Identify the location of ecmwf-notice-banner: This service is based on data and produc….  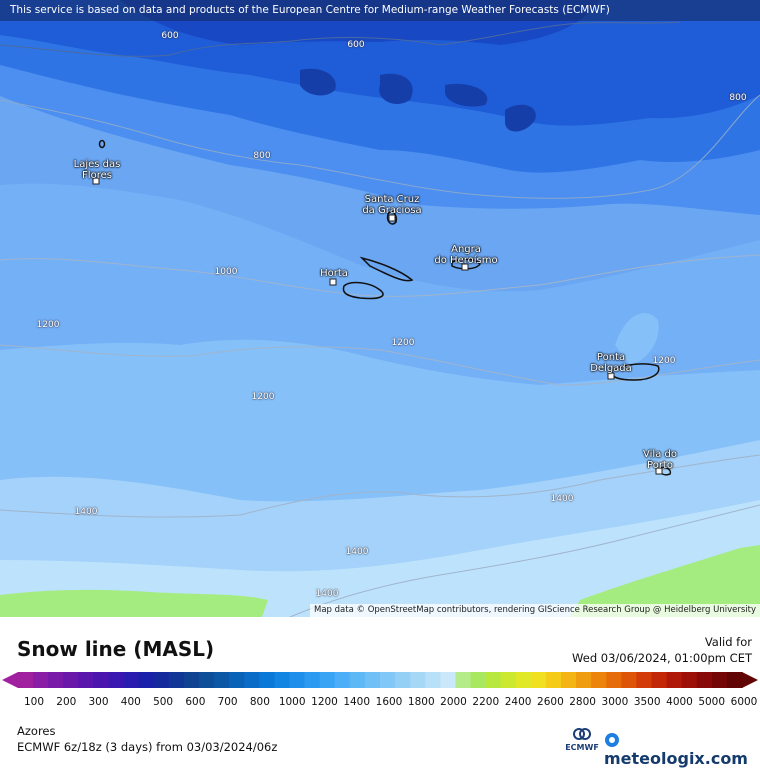
(380, 10).